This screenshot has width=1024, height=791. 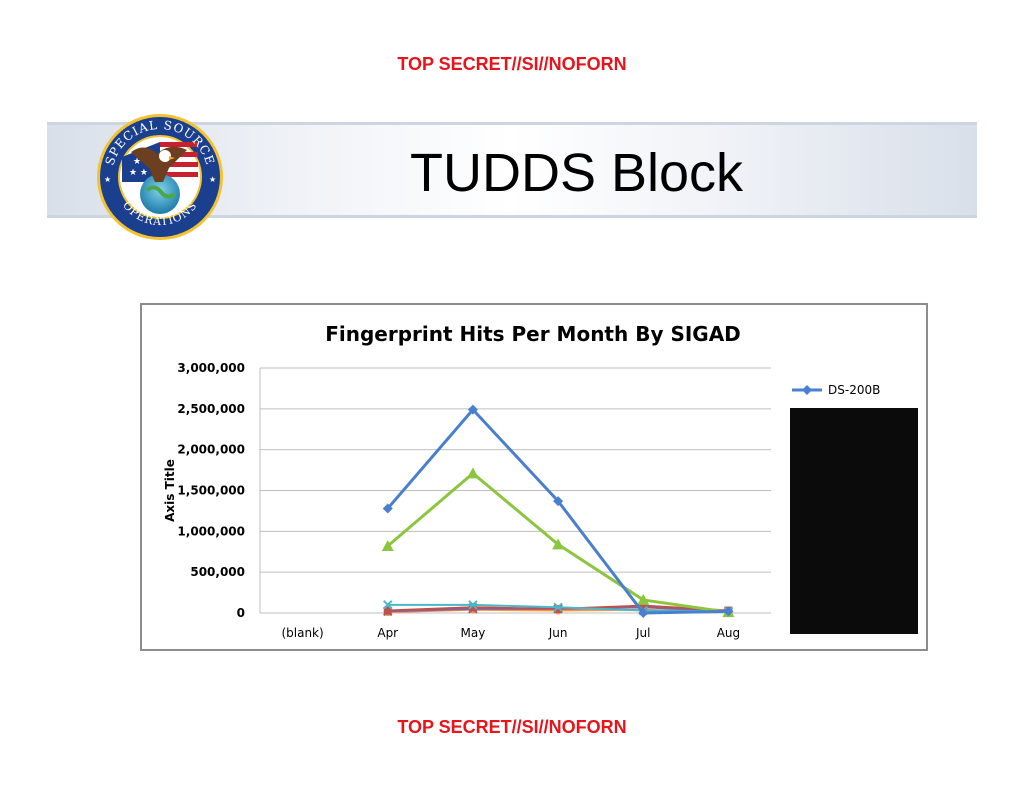 I want to click on x-tick-label: Aug, so click(x=728, y=633).